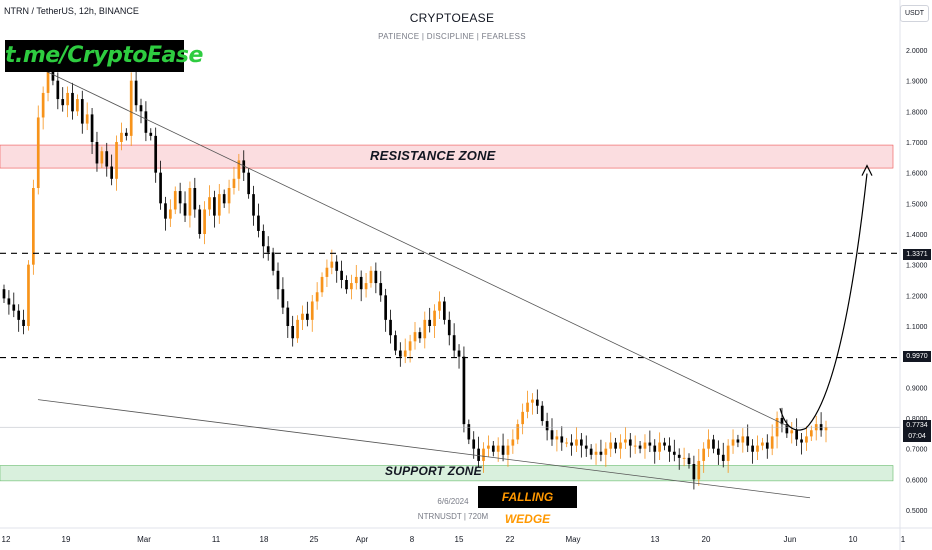 The width and height of the screenshot is (932, 550). I want to click on currency-unit-button: USDT, so click(914, 13).